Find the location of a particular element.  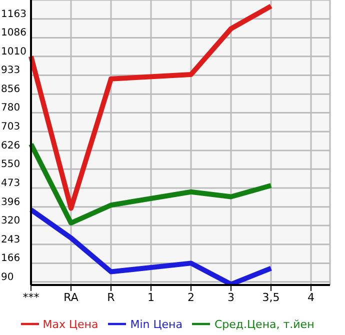

y-tick-label: 703 is located at coordinates (10, 127).